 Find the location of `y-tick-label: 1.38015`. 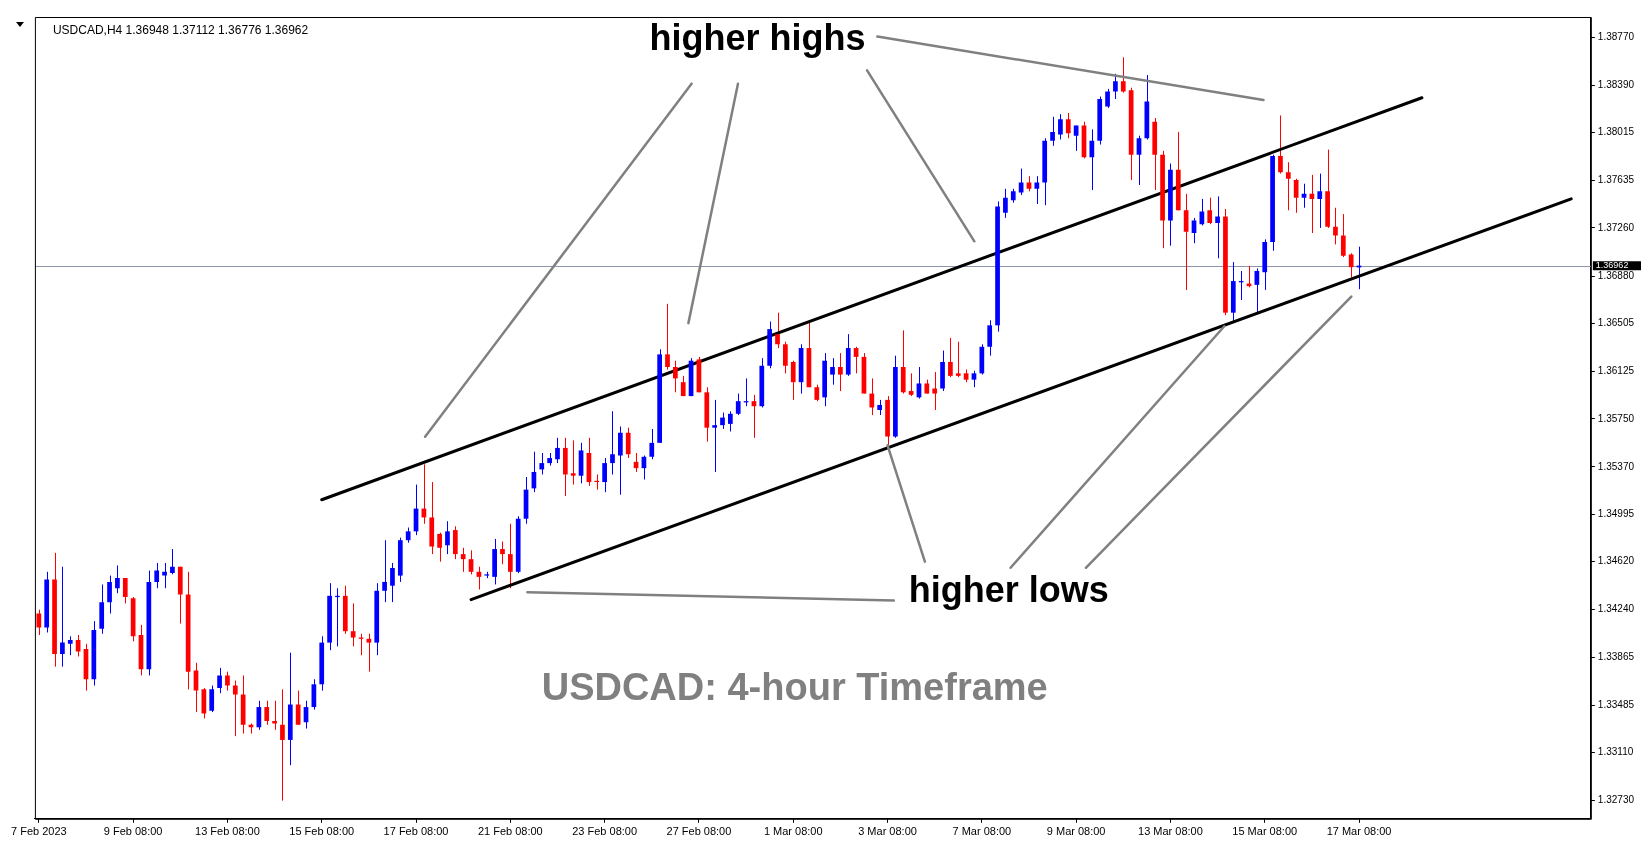

y-tick-label: 1.38015 is located at coordinates (1616, 132).